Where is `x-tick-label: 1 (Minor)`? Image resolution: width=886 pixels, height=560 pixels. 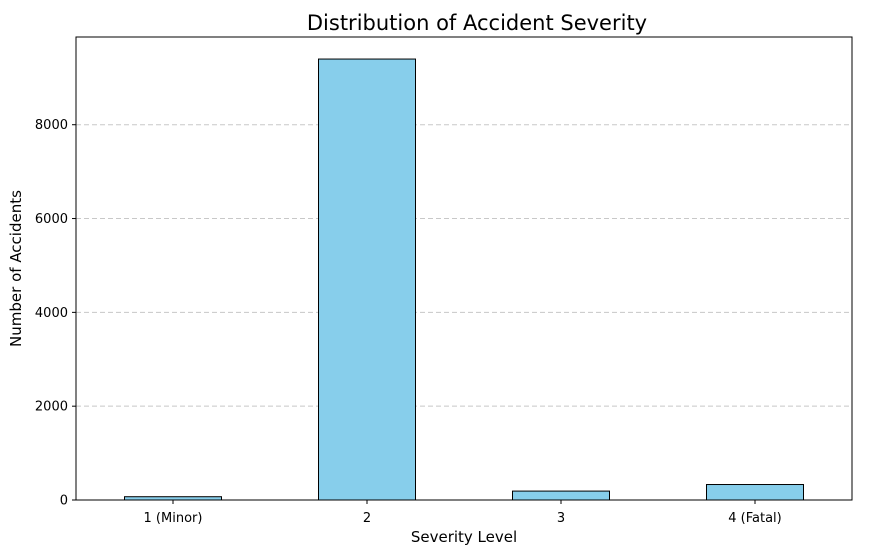 x-tick-label: 1 (Minor) is located at coordinates (173, 518).